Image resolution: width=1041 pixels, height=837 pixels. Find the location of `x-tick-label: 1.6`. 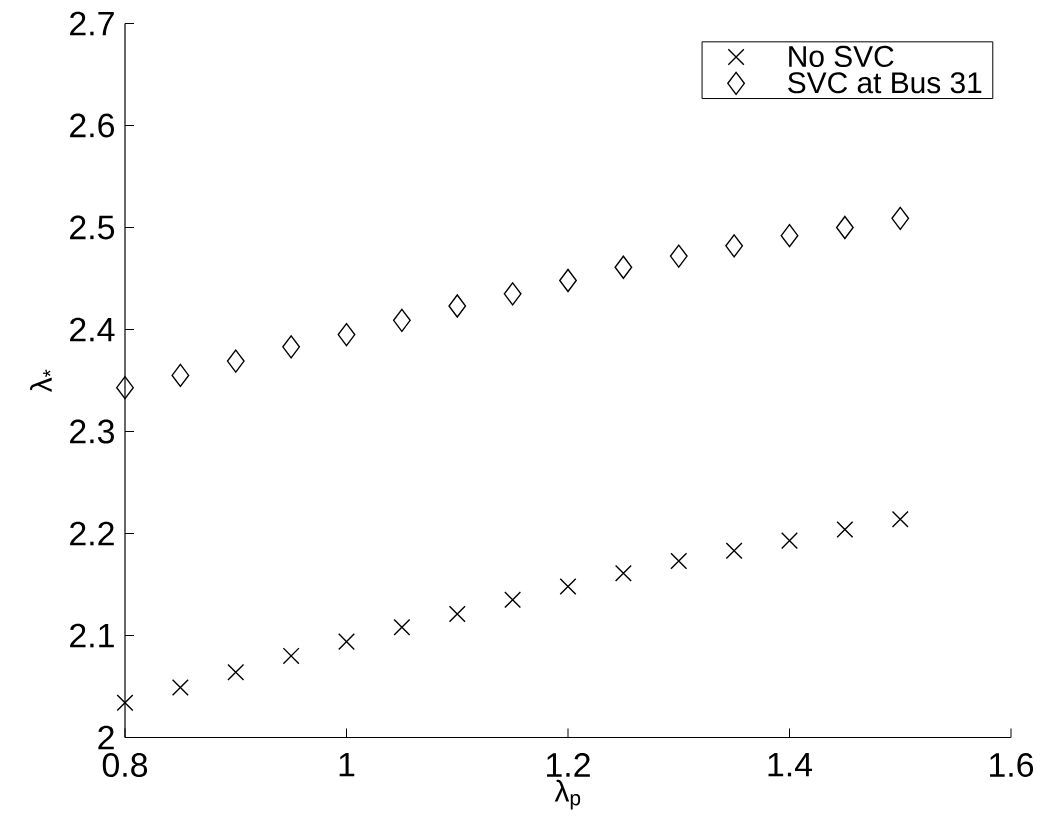

x-tick-label: 1.6 is located at coordinates (1012, 765).